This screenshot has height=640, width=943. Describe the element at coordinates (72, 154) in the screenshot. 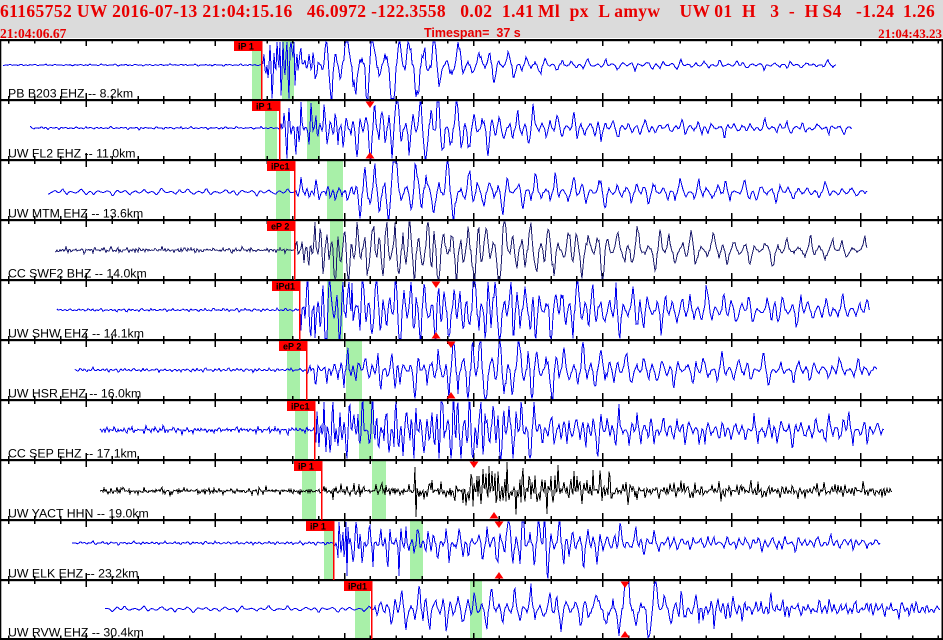

I see `svg-text: UW FL2 EHZ -- 11.0km` at that location.